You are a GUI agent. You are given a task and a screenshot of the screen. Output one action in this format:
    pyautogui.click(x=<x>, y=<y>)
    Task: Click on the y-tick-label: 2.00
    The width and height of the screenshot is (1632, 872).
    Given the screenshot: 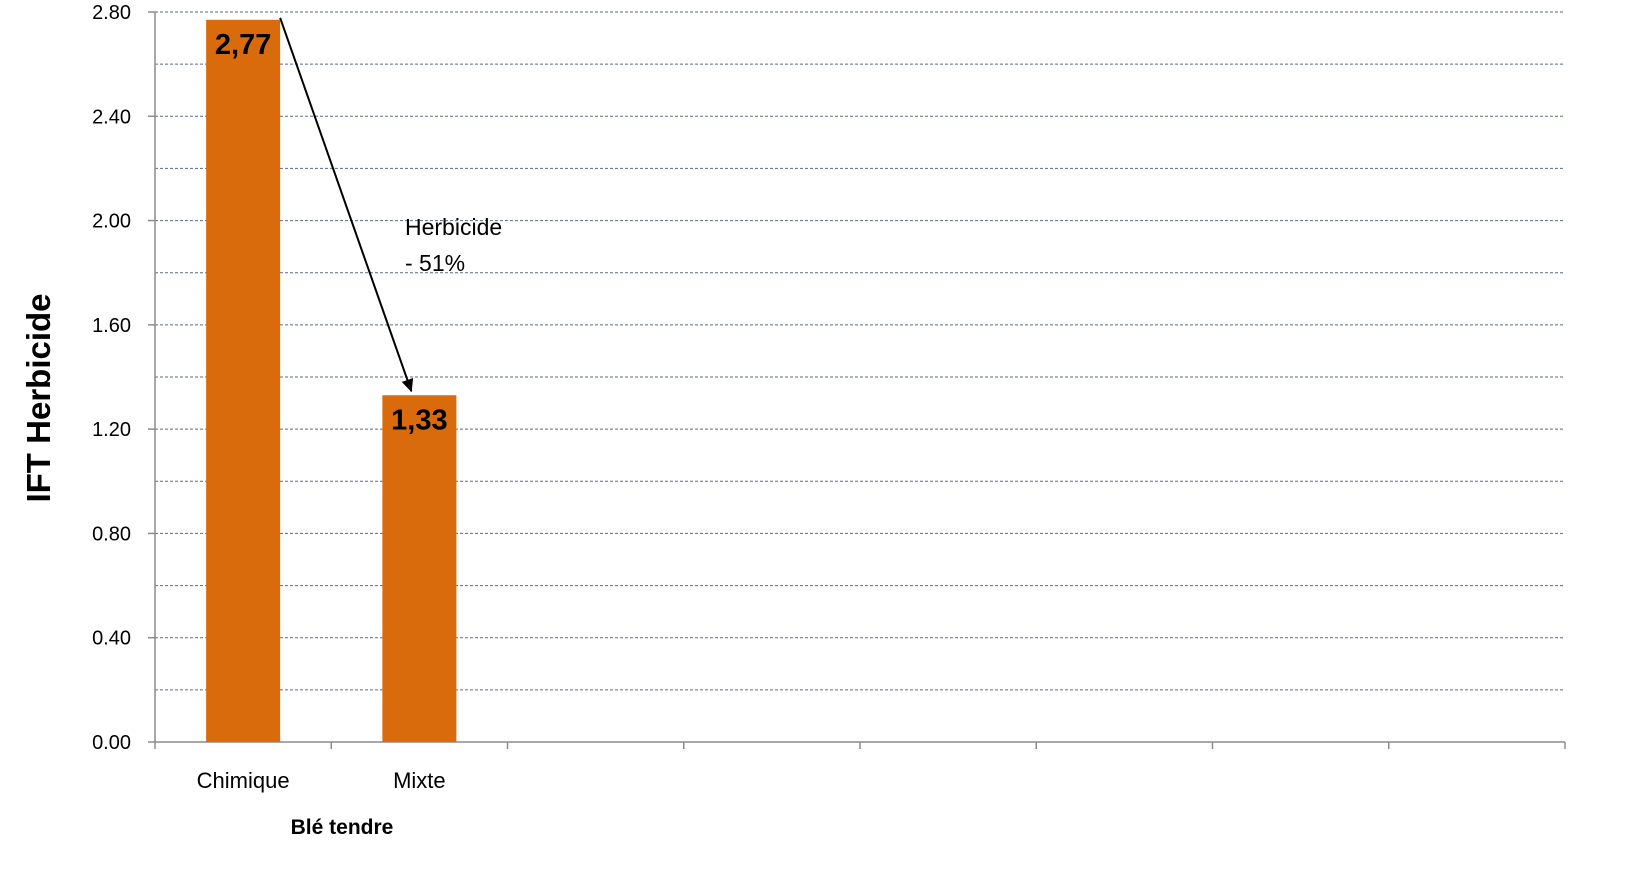 What is the action you would take?
    pyautogui.click(x=111, y=222)
    